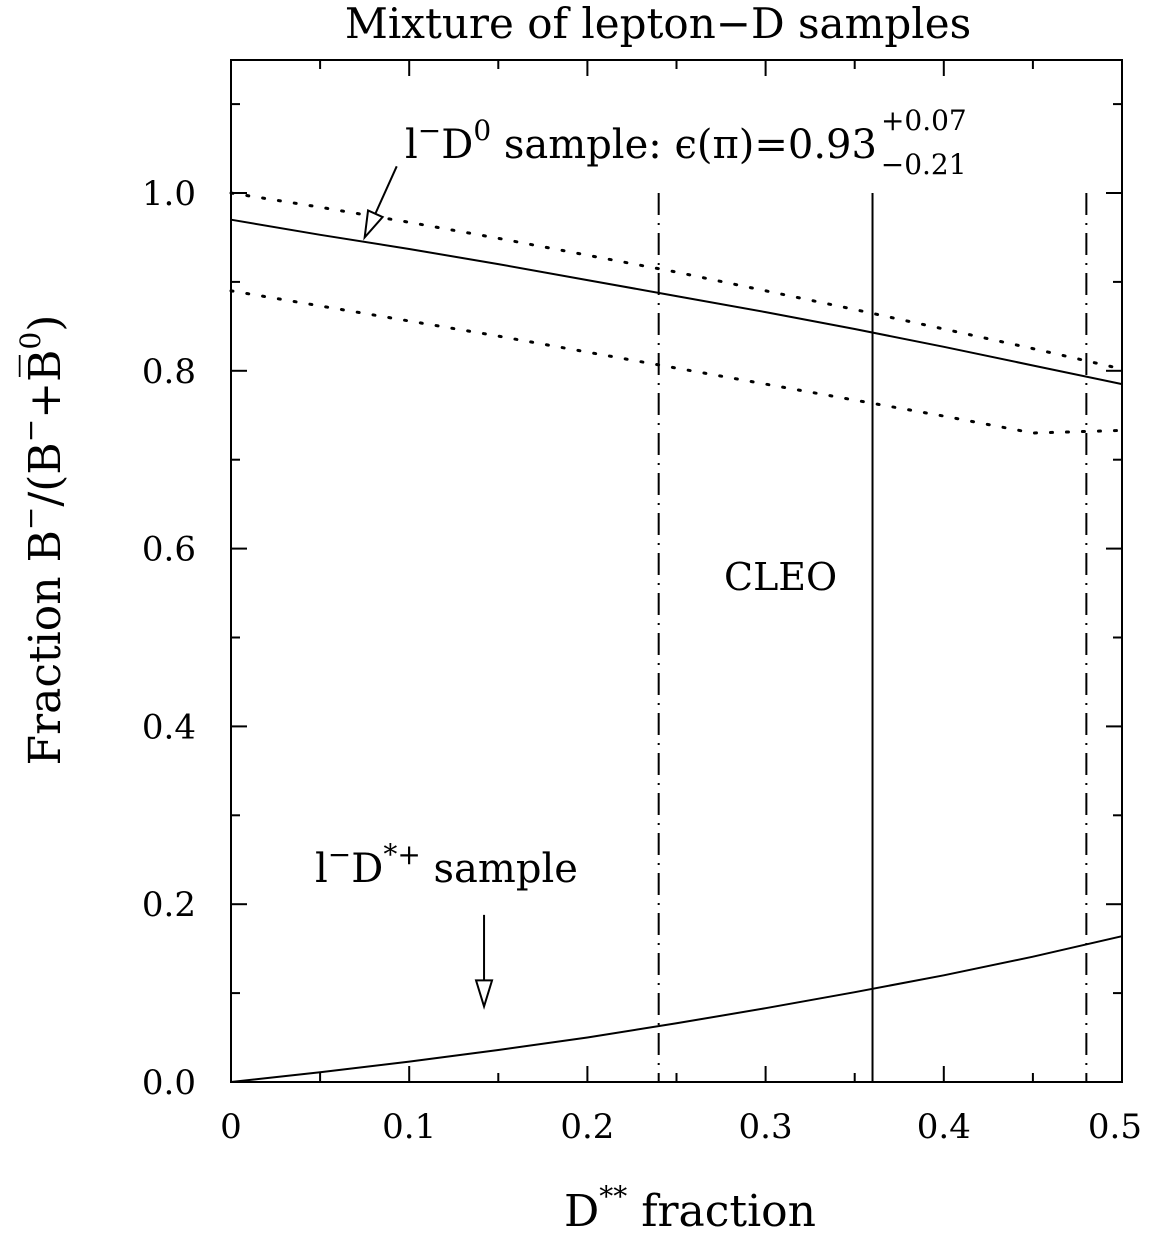  Describe the element at coordinates (386, 190) in the screenshot. I see `arrow-shaft` at that location.